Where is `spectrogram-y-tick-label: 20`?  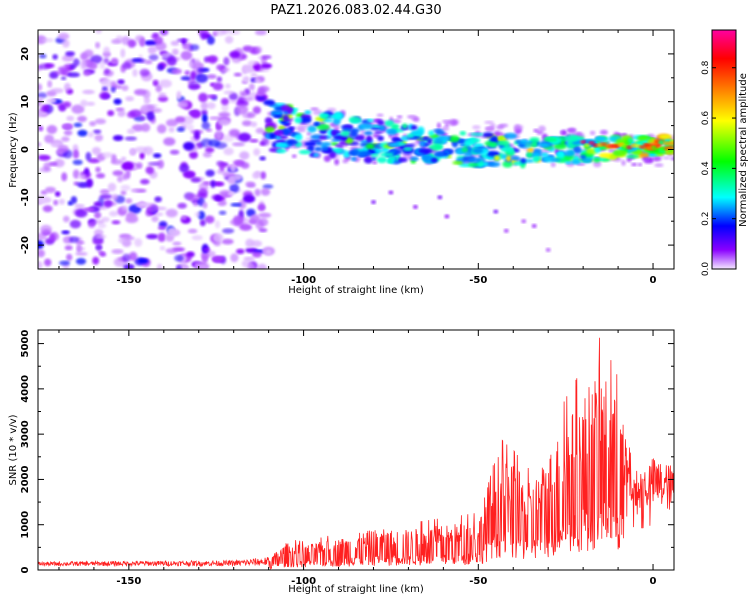
spectrogram-y-tick-label: 20 is located at coordinates (25, 54).